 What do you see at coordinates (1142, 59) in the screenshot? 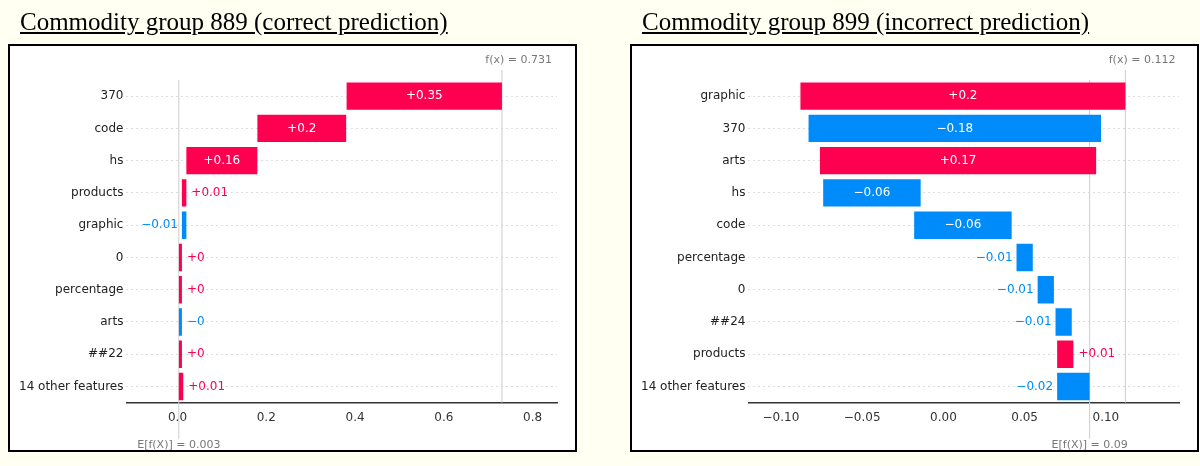
I see `ref-line-label: f(x) = 0.112` at bounding box center [1142, 59].